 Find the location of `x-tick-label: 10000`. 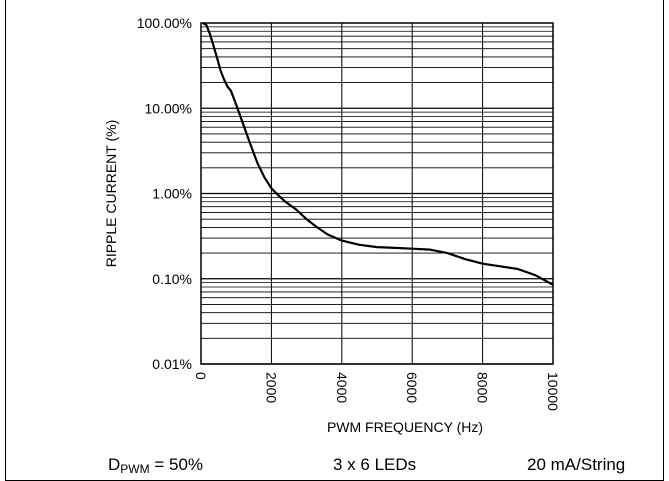

x-tick-label: 10000 is located at coordinates (553, 391).